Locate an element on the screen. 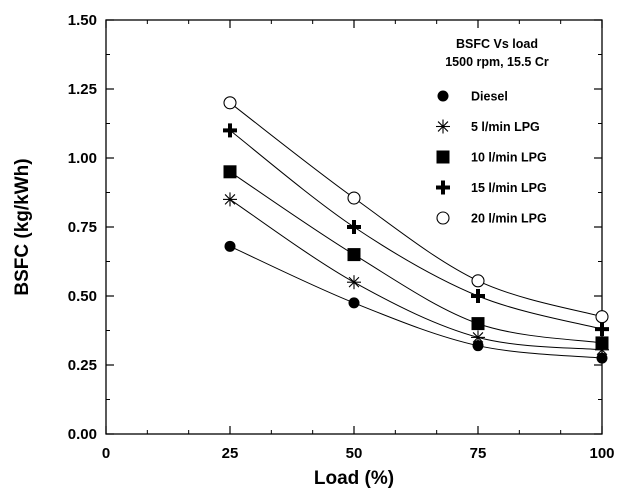  trend-curve is located at coordinates (416, 302).